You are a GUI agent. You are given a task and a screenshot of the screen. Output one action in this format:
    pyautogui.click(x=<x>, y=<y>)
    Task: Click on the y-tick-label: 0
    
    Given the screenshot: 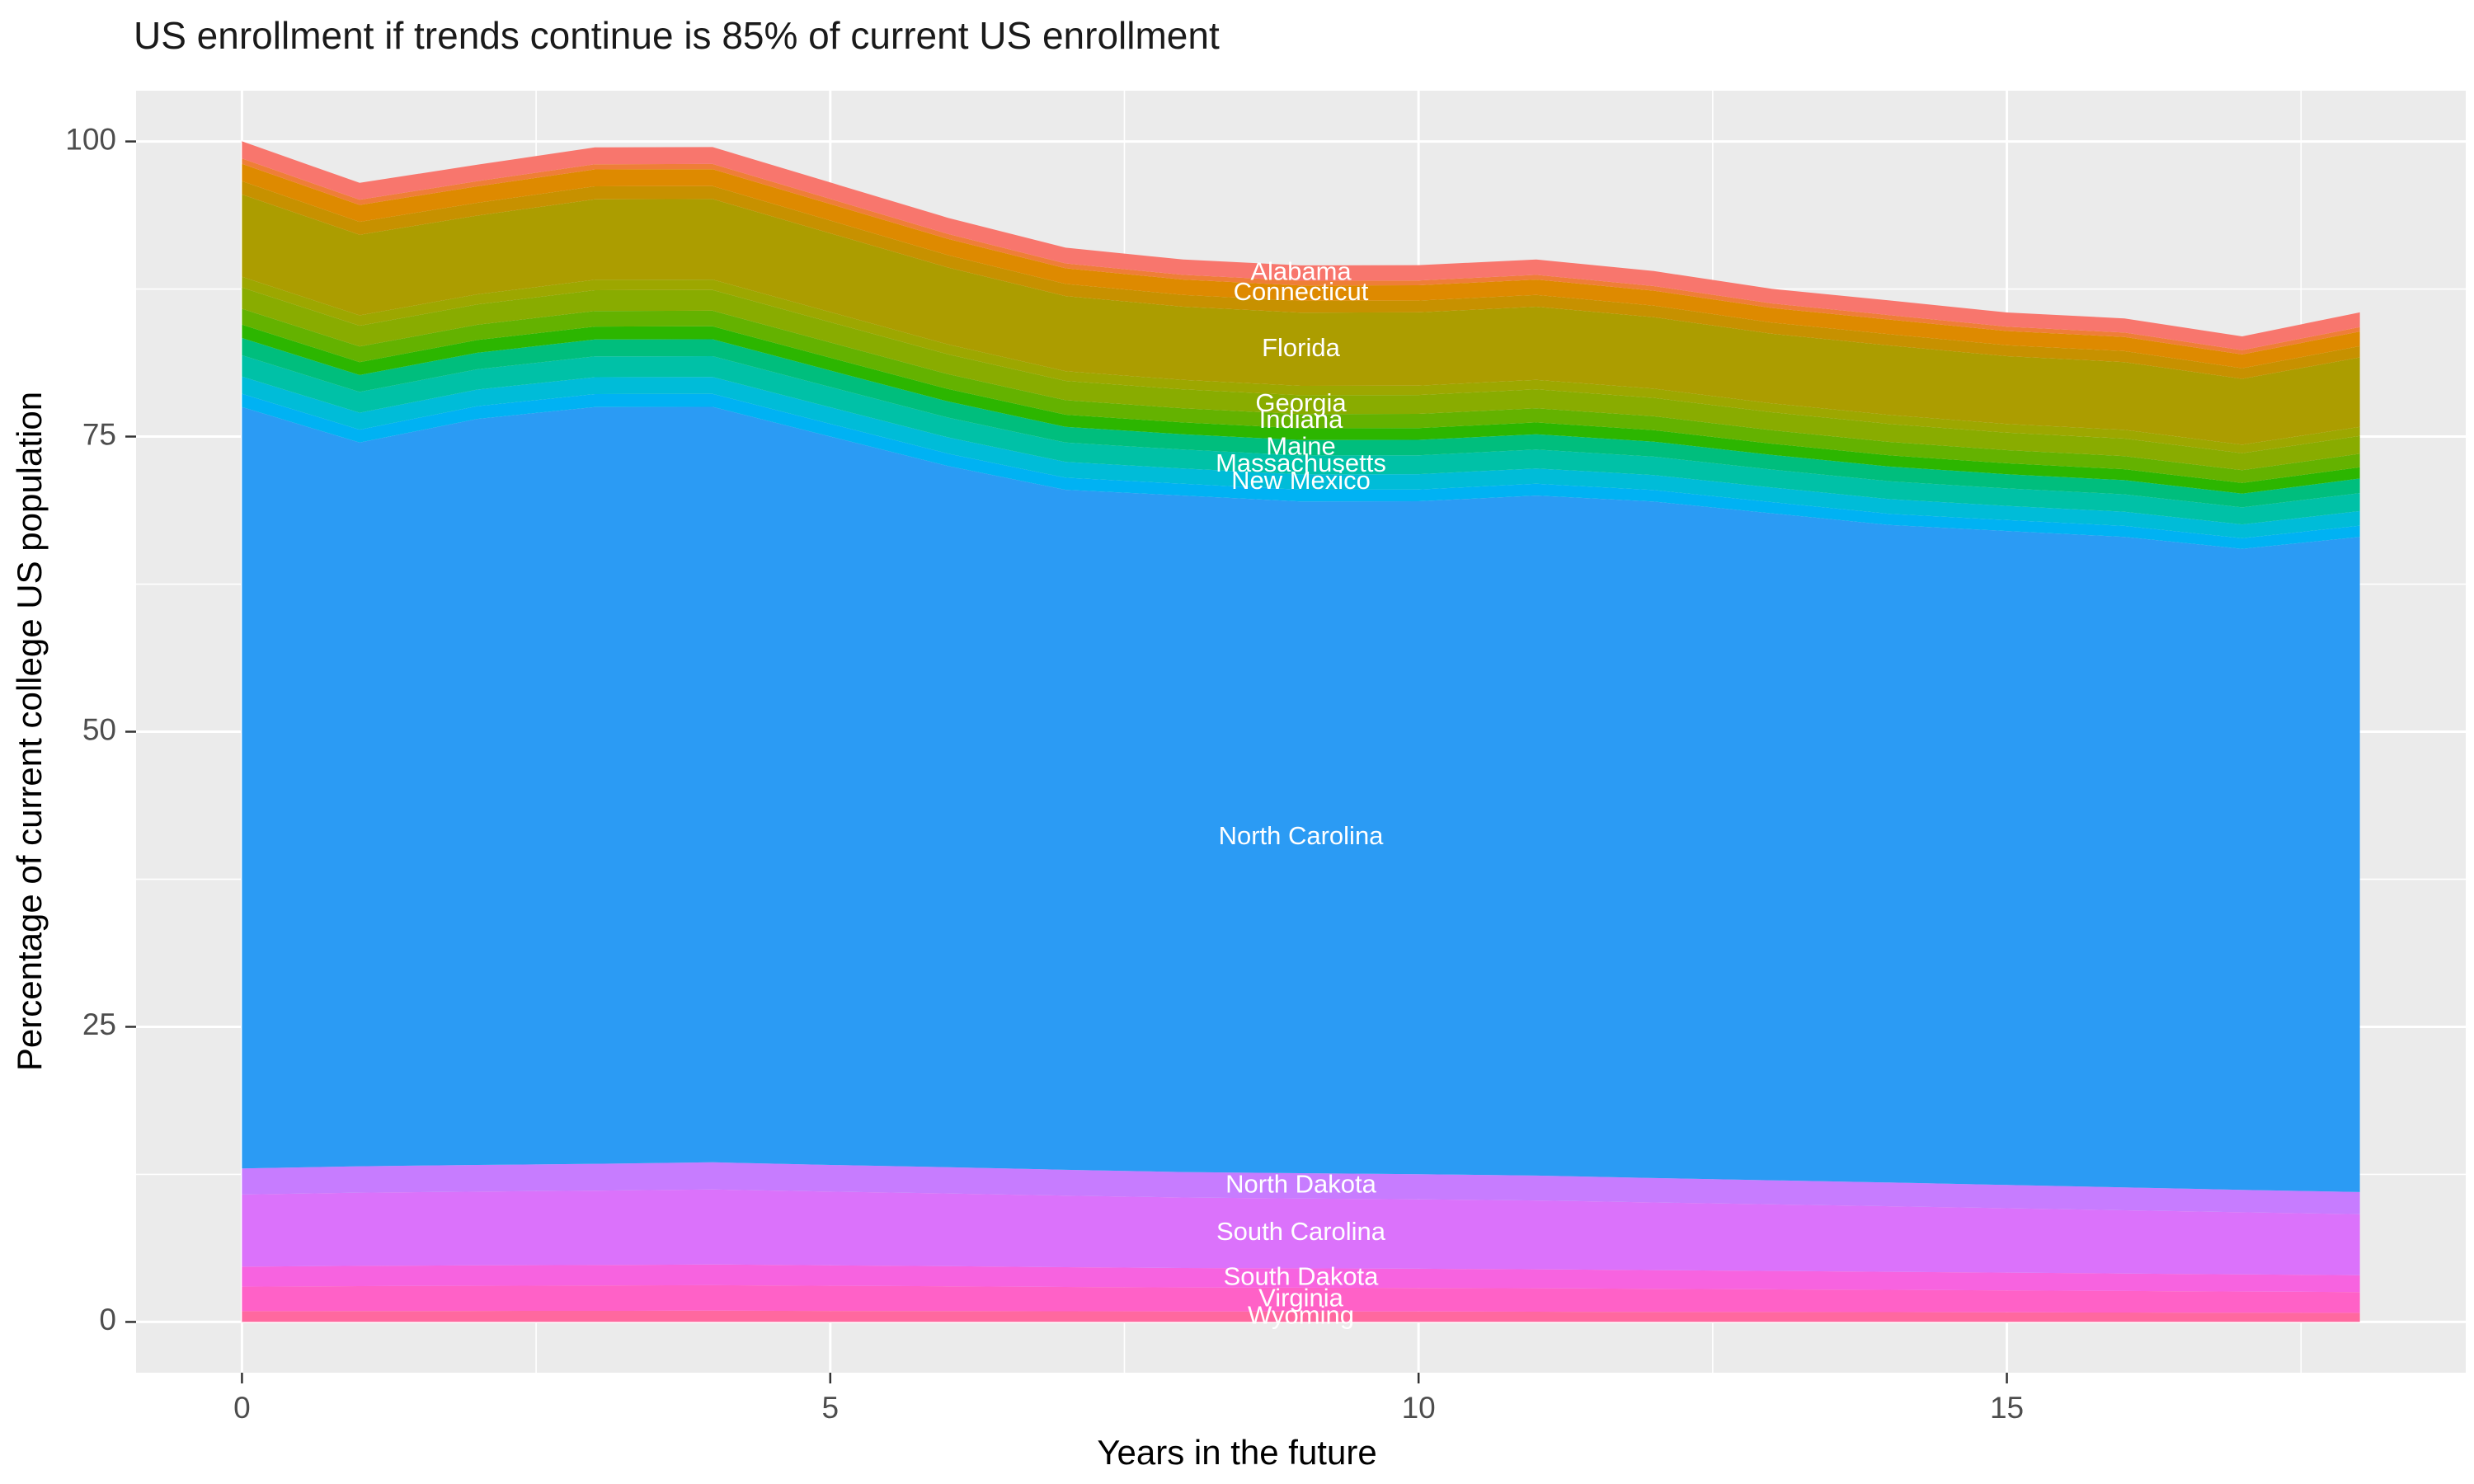 What is the action you would take?
    pyautogui.click(x=107, y=1319)
    